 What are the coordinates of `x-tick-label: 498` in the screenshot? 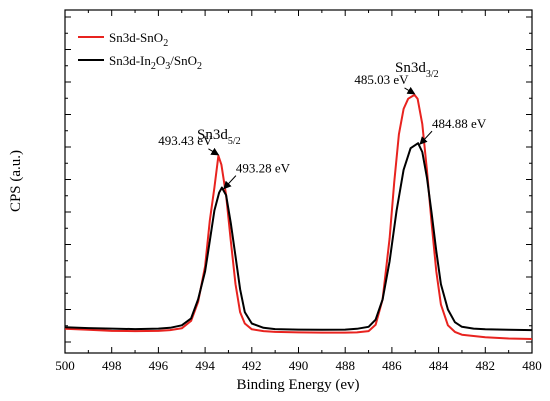 It's located at (112, 365).